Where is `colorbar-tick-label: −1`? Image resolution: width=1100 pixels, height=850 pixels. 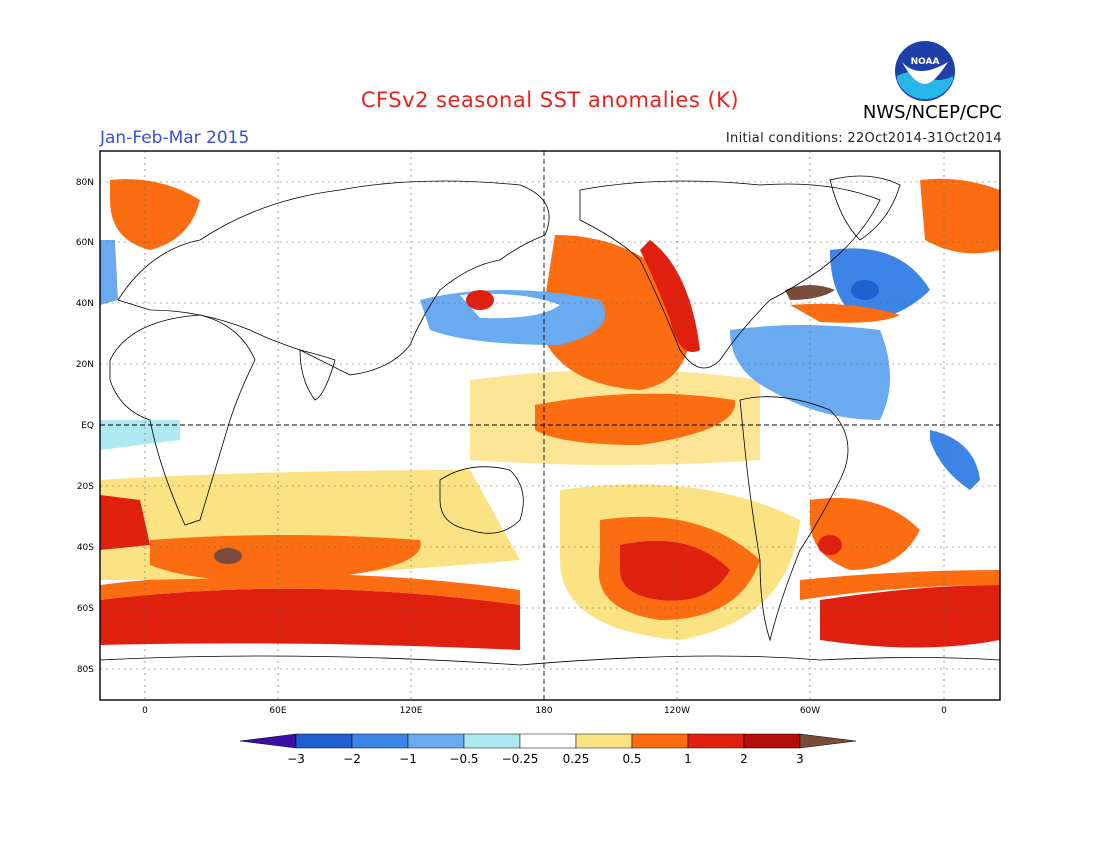
colorbar-tick-label: −1 is located at coordinates (408, 759).